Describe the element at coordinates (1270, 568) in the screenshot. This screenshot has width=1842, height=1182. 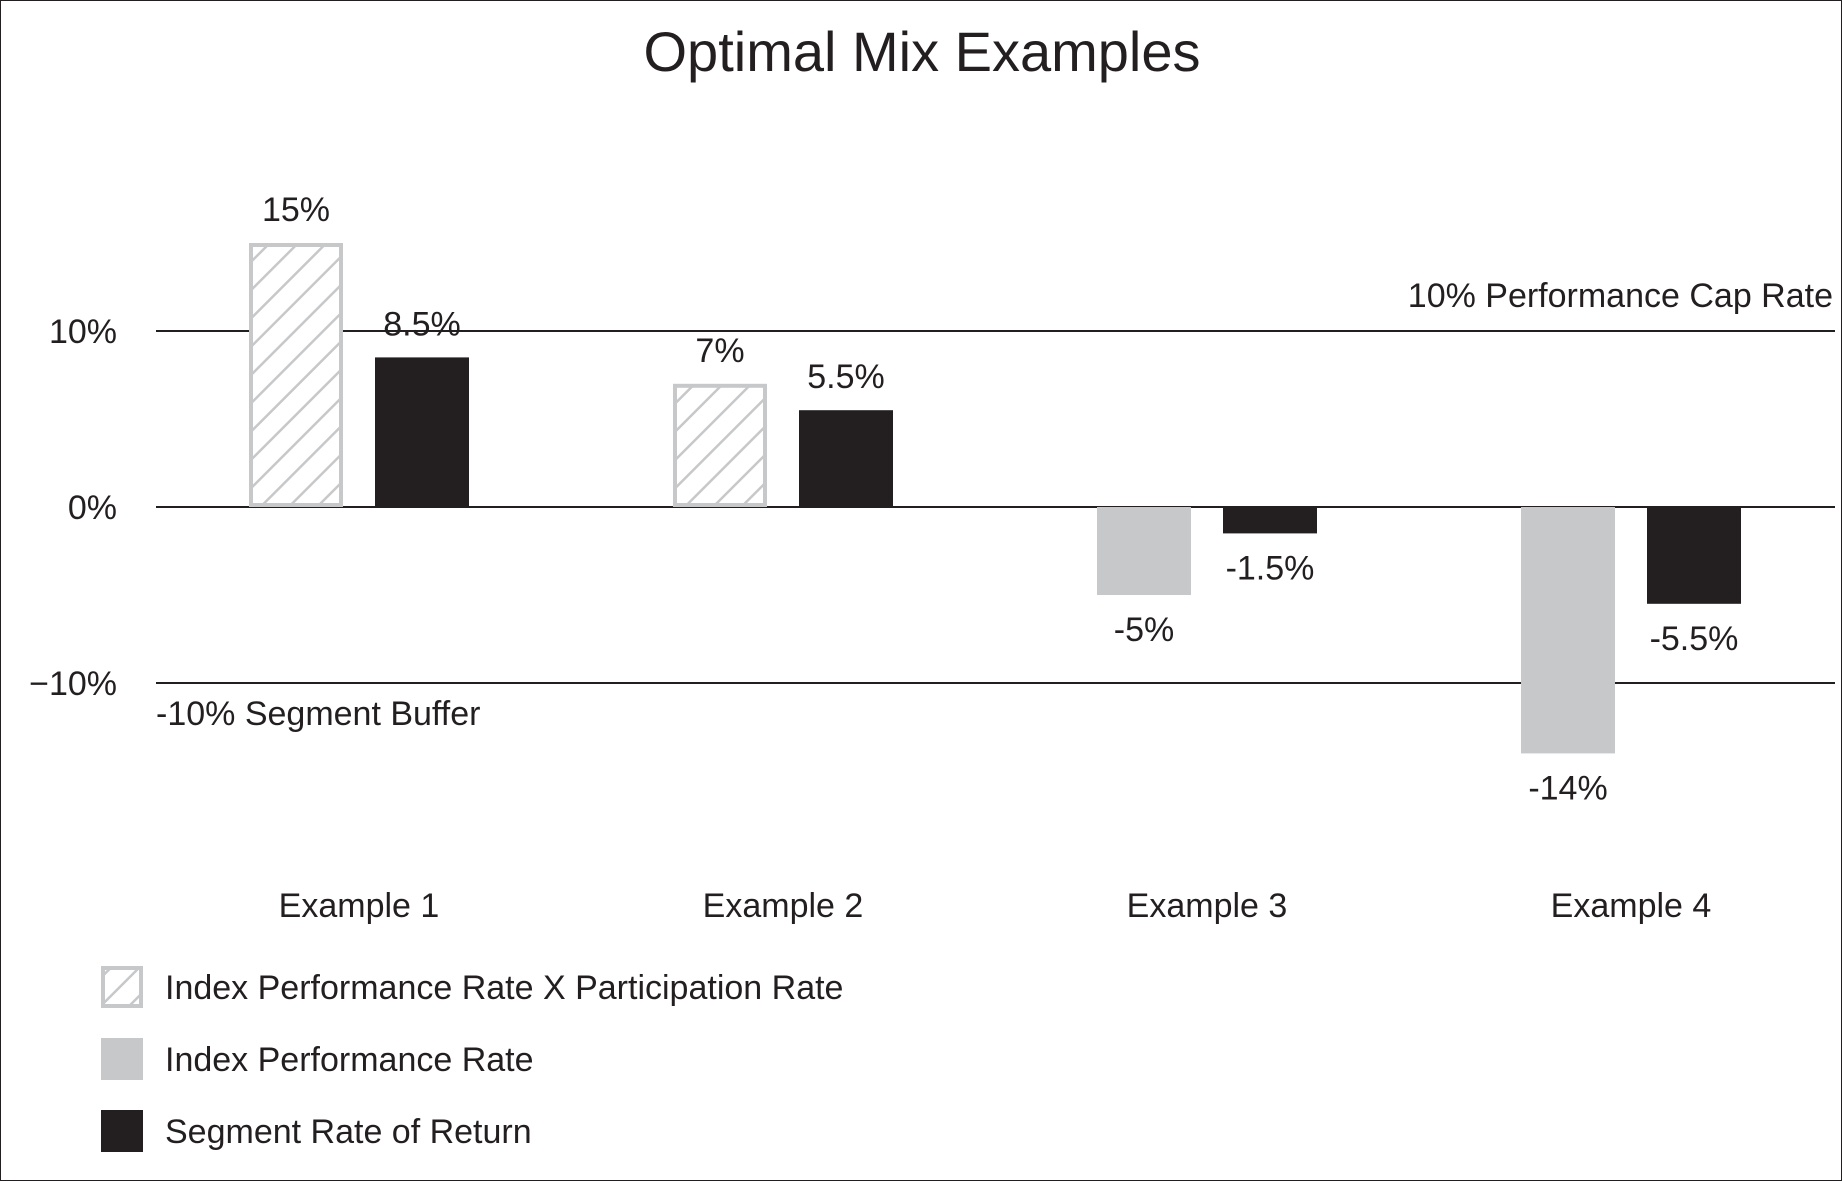
I see `data-label-black-3: -1.5%` at that location.